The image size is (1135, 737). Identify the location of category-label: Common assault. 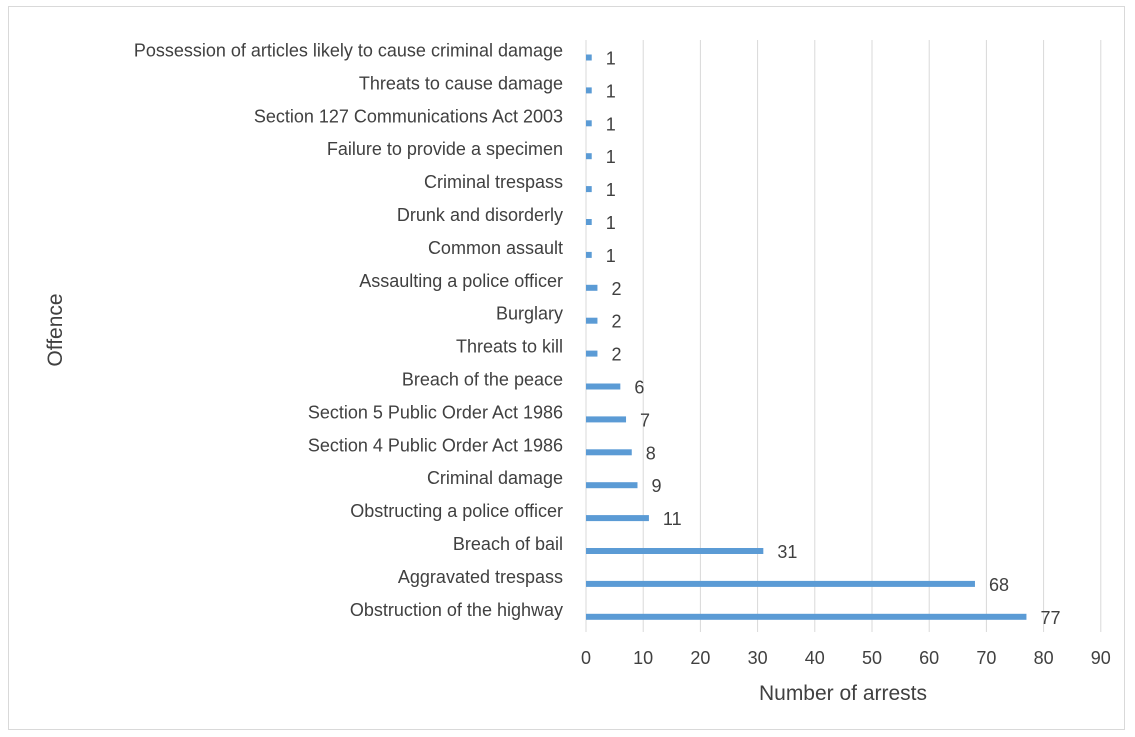
(495, 248).